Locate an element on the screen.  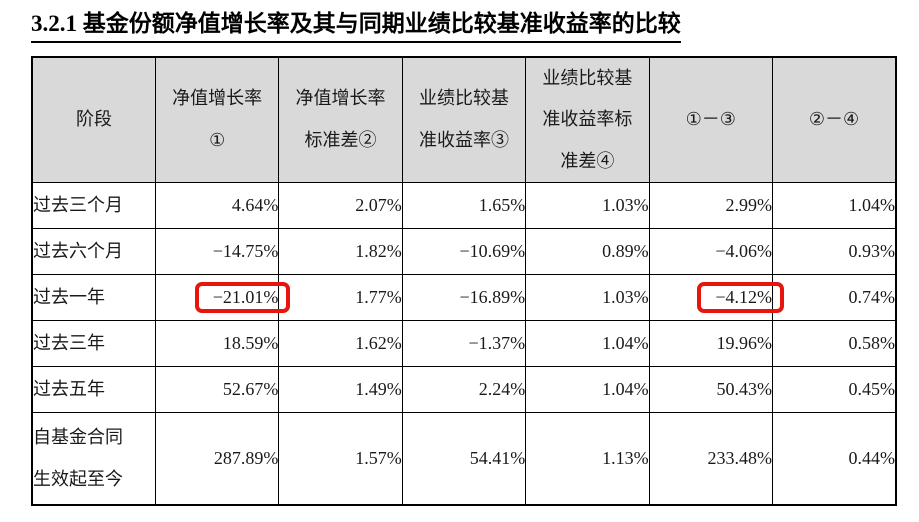
cell-value: 2.99% is located at coordinates (711, 205).